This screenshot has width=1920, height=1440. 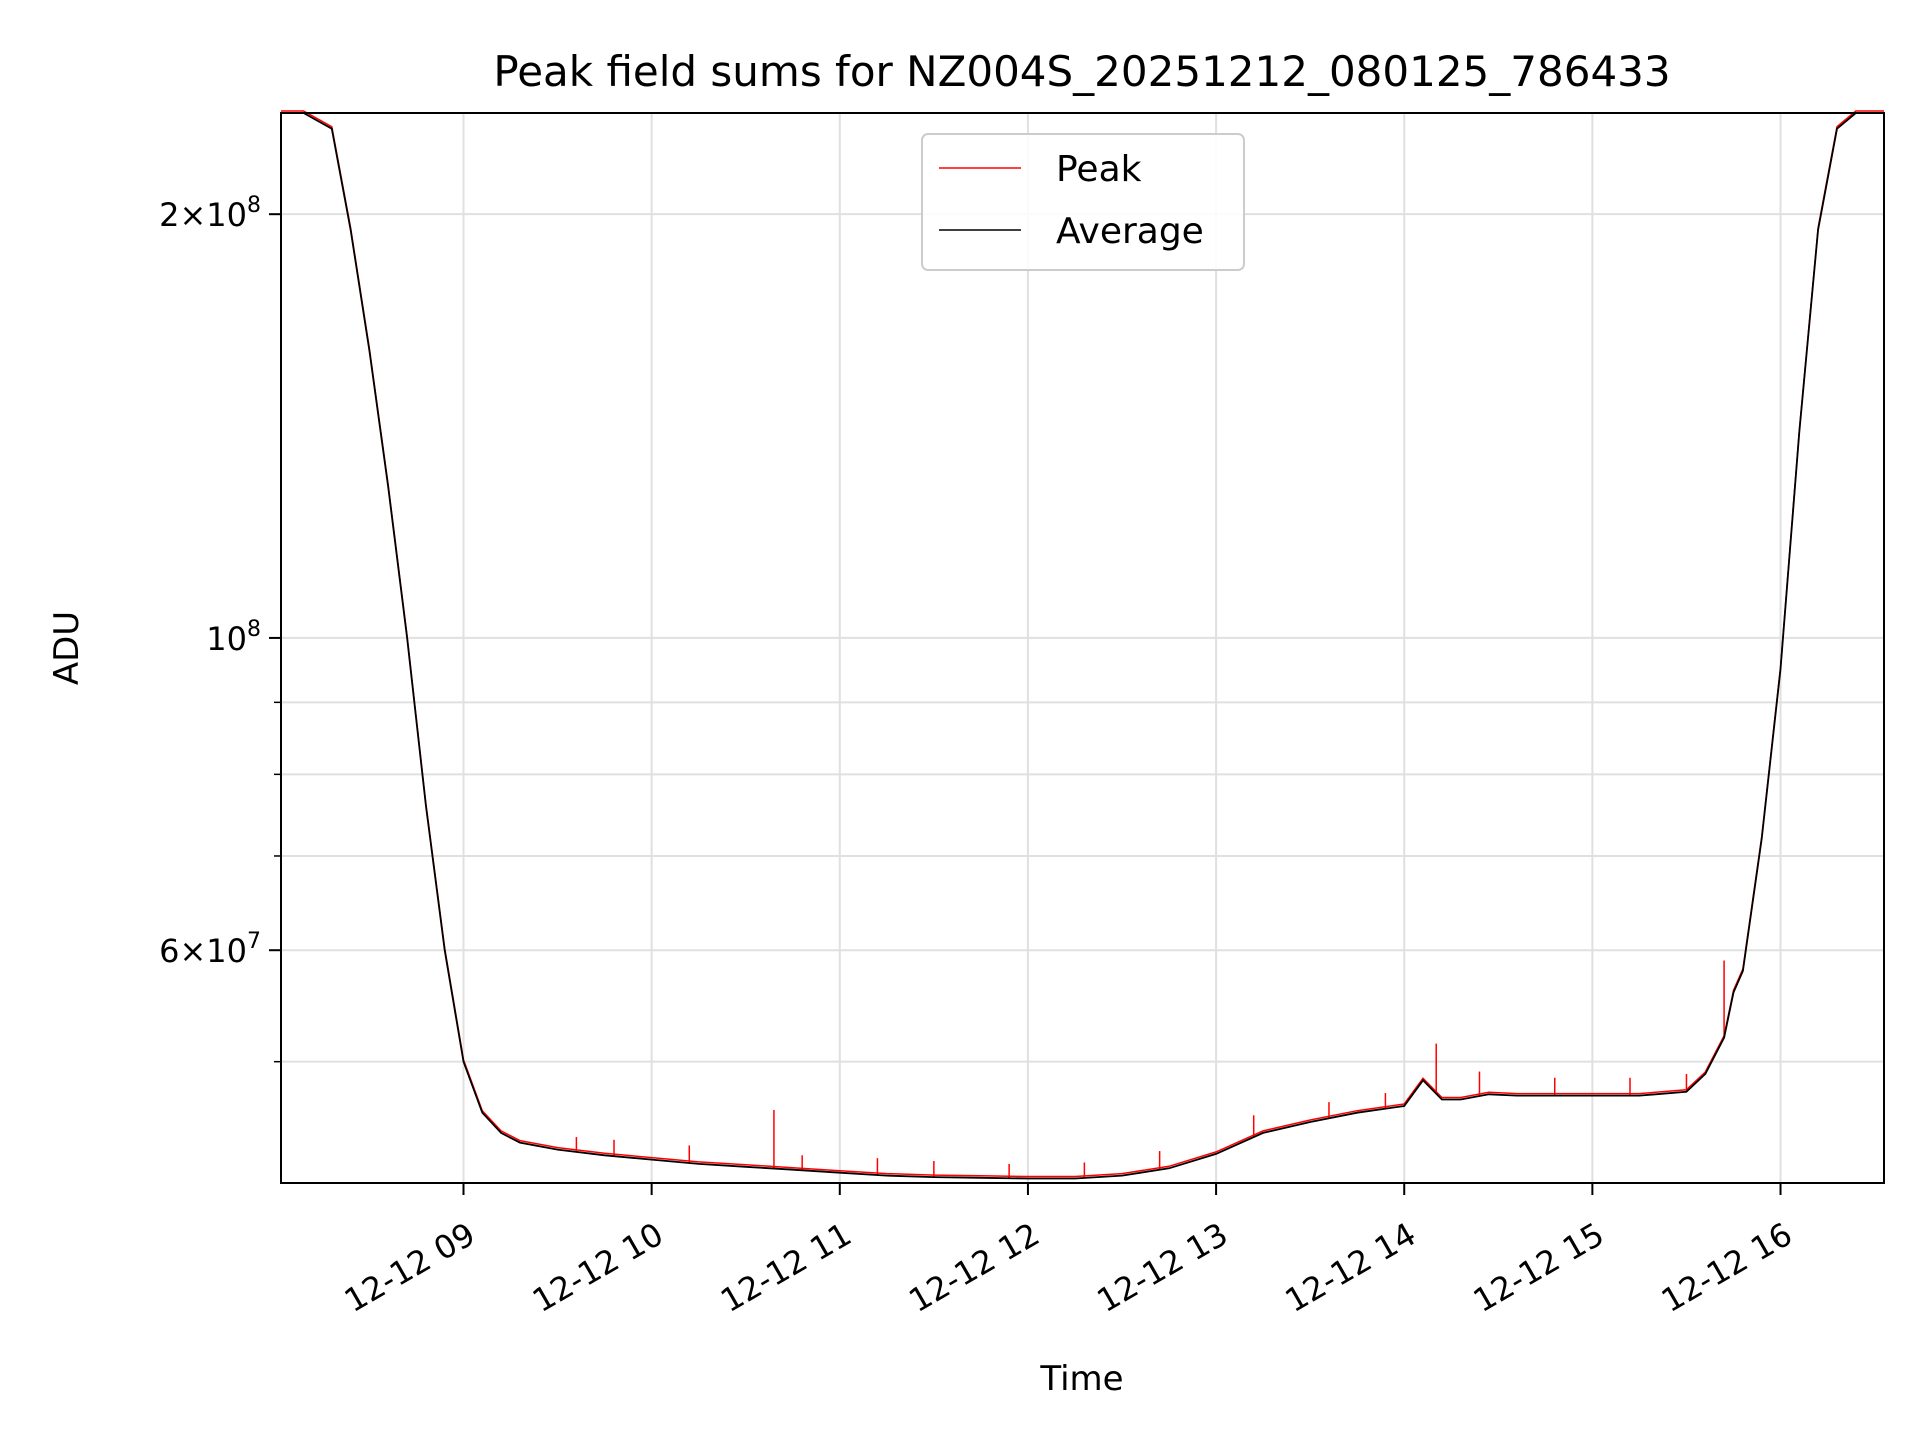 I want to click on y-tick-label: 6×107, so click(x=210, y=949).